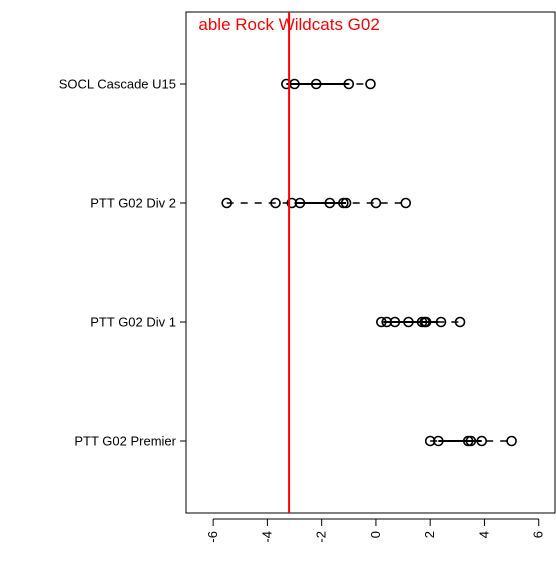  What do you see at coordinates (266, 537) in the screenshot?
I see `x-tick-label: -4` at bounding box center [266, 537].